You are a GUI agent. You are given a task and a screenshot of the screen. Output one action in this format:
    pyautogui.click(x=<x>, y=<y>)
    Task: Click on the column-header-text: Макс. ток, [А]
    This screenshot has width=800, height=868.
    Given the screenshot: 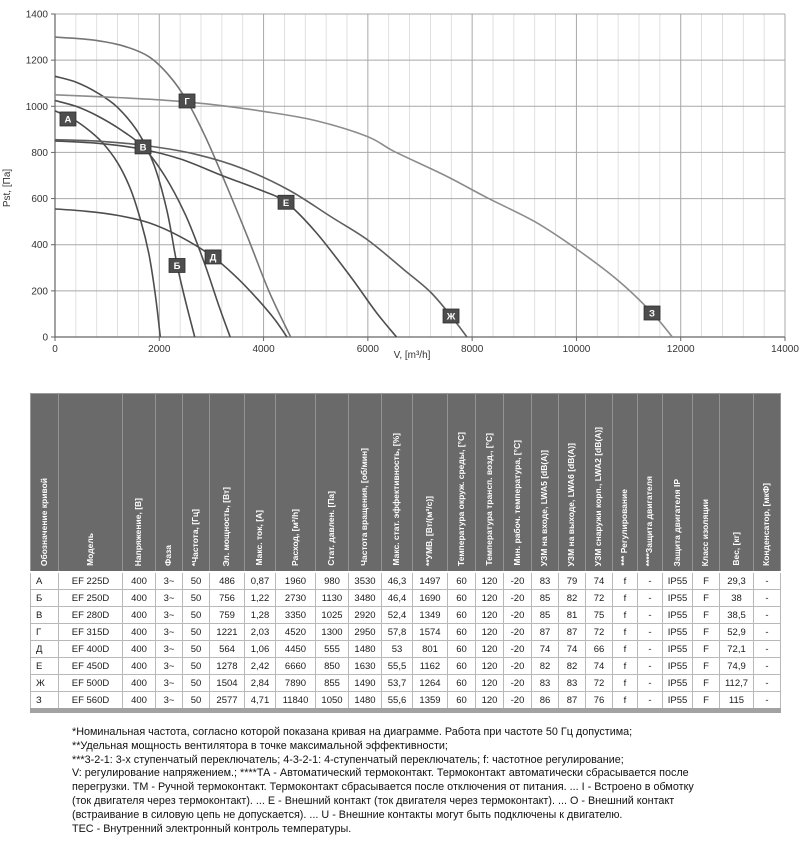 What is the action you would take?
    pyautogui.click(x=259, y=538)
    